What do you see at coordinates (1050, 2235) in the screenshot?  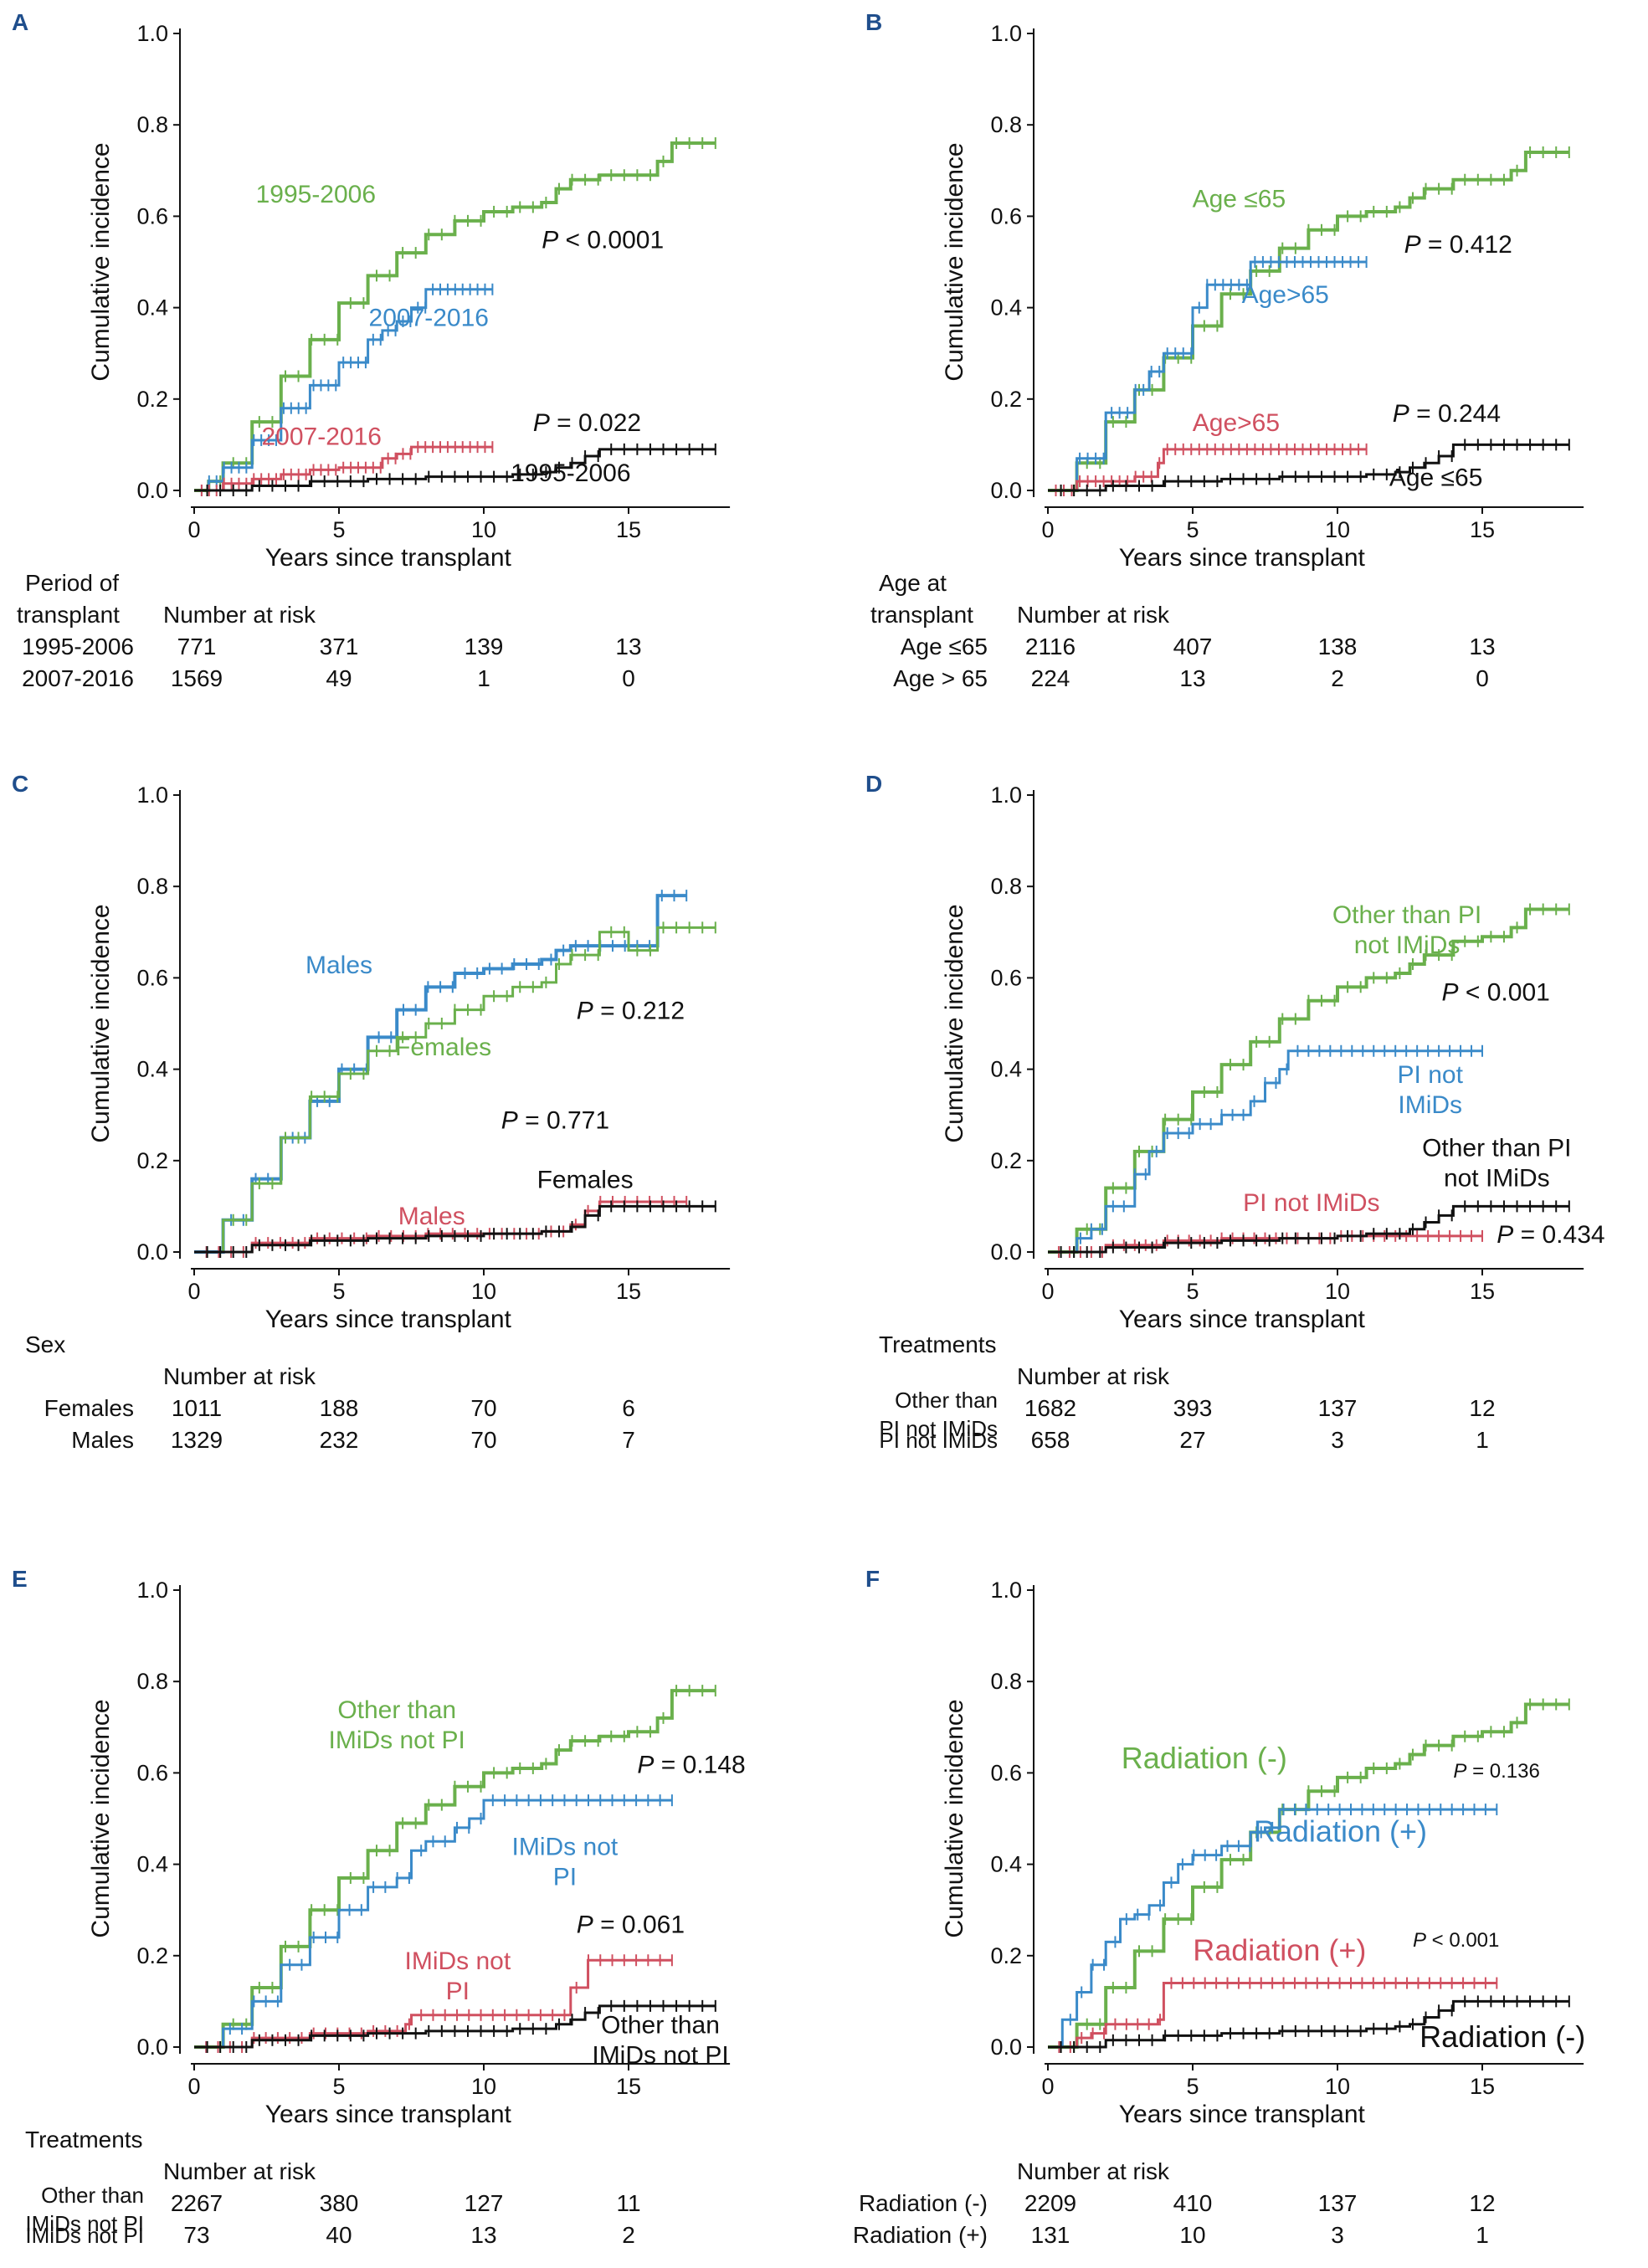 I see `risk-value: 131` at bounding box center [1050, 2235].